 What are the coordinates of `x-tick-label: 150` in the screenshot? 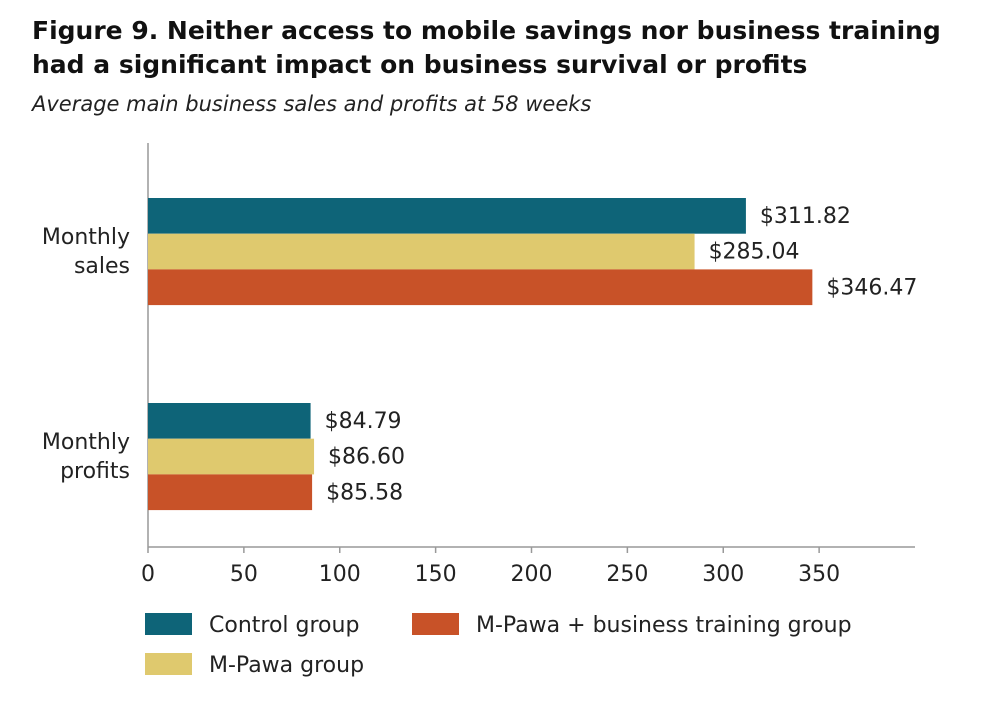 It's located at (436, 574).